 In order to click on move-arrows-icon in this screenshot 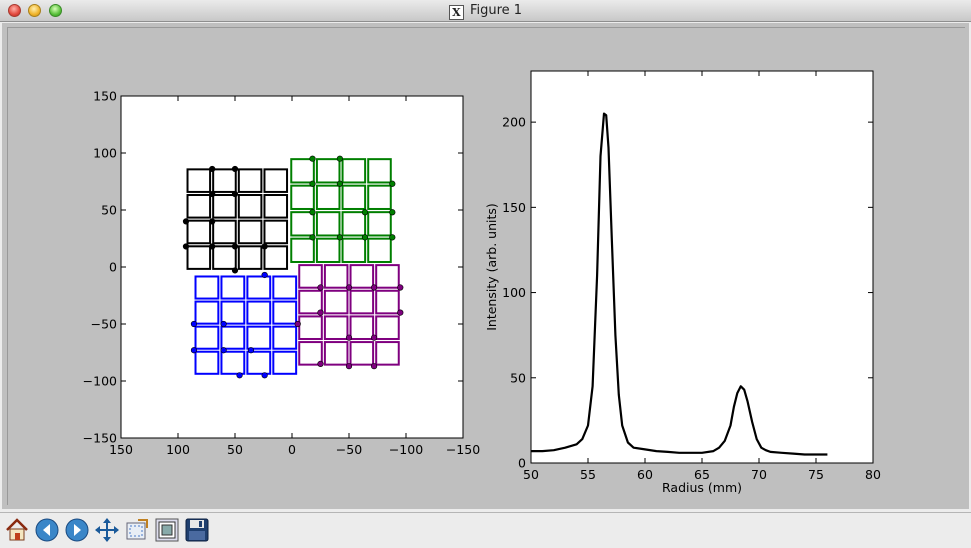, I will do `click(107, 530)`.